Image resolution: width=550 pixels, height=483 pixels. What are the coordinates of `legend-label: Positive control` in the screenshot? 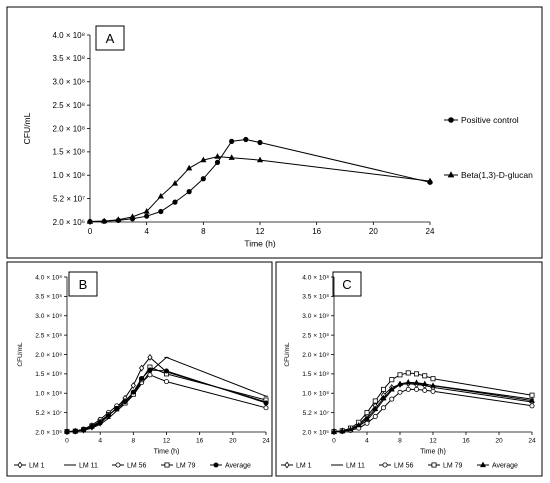 It's located at (490, 120).